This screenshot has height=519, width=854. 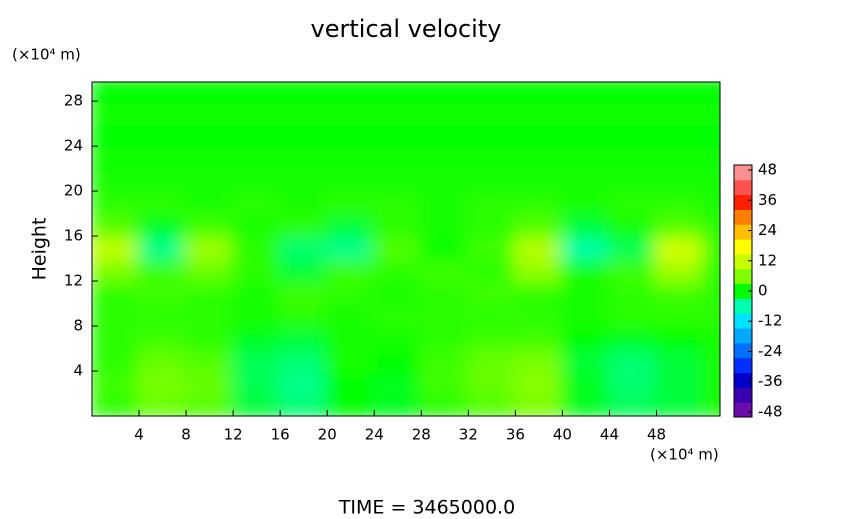 I want to click on footer: TIME = 3465000.0, so click(x=426, y=508).